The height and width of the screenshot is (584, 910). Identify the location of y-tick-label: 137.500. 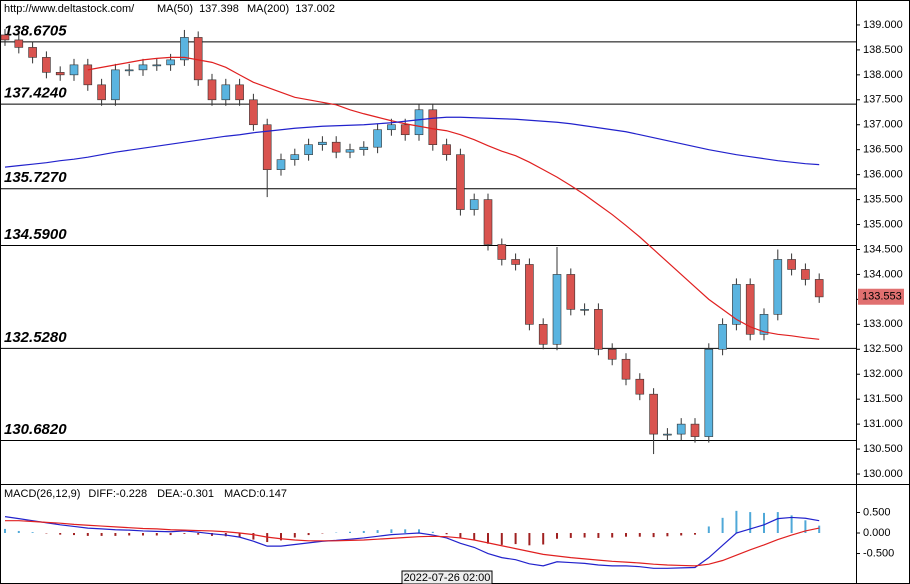
(883, 100).